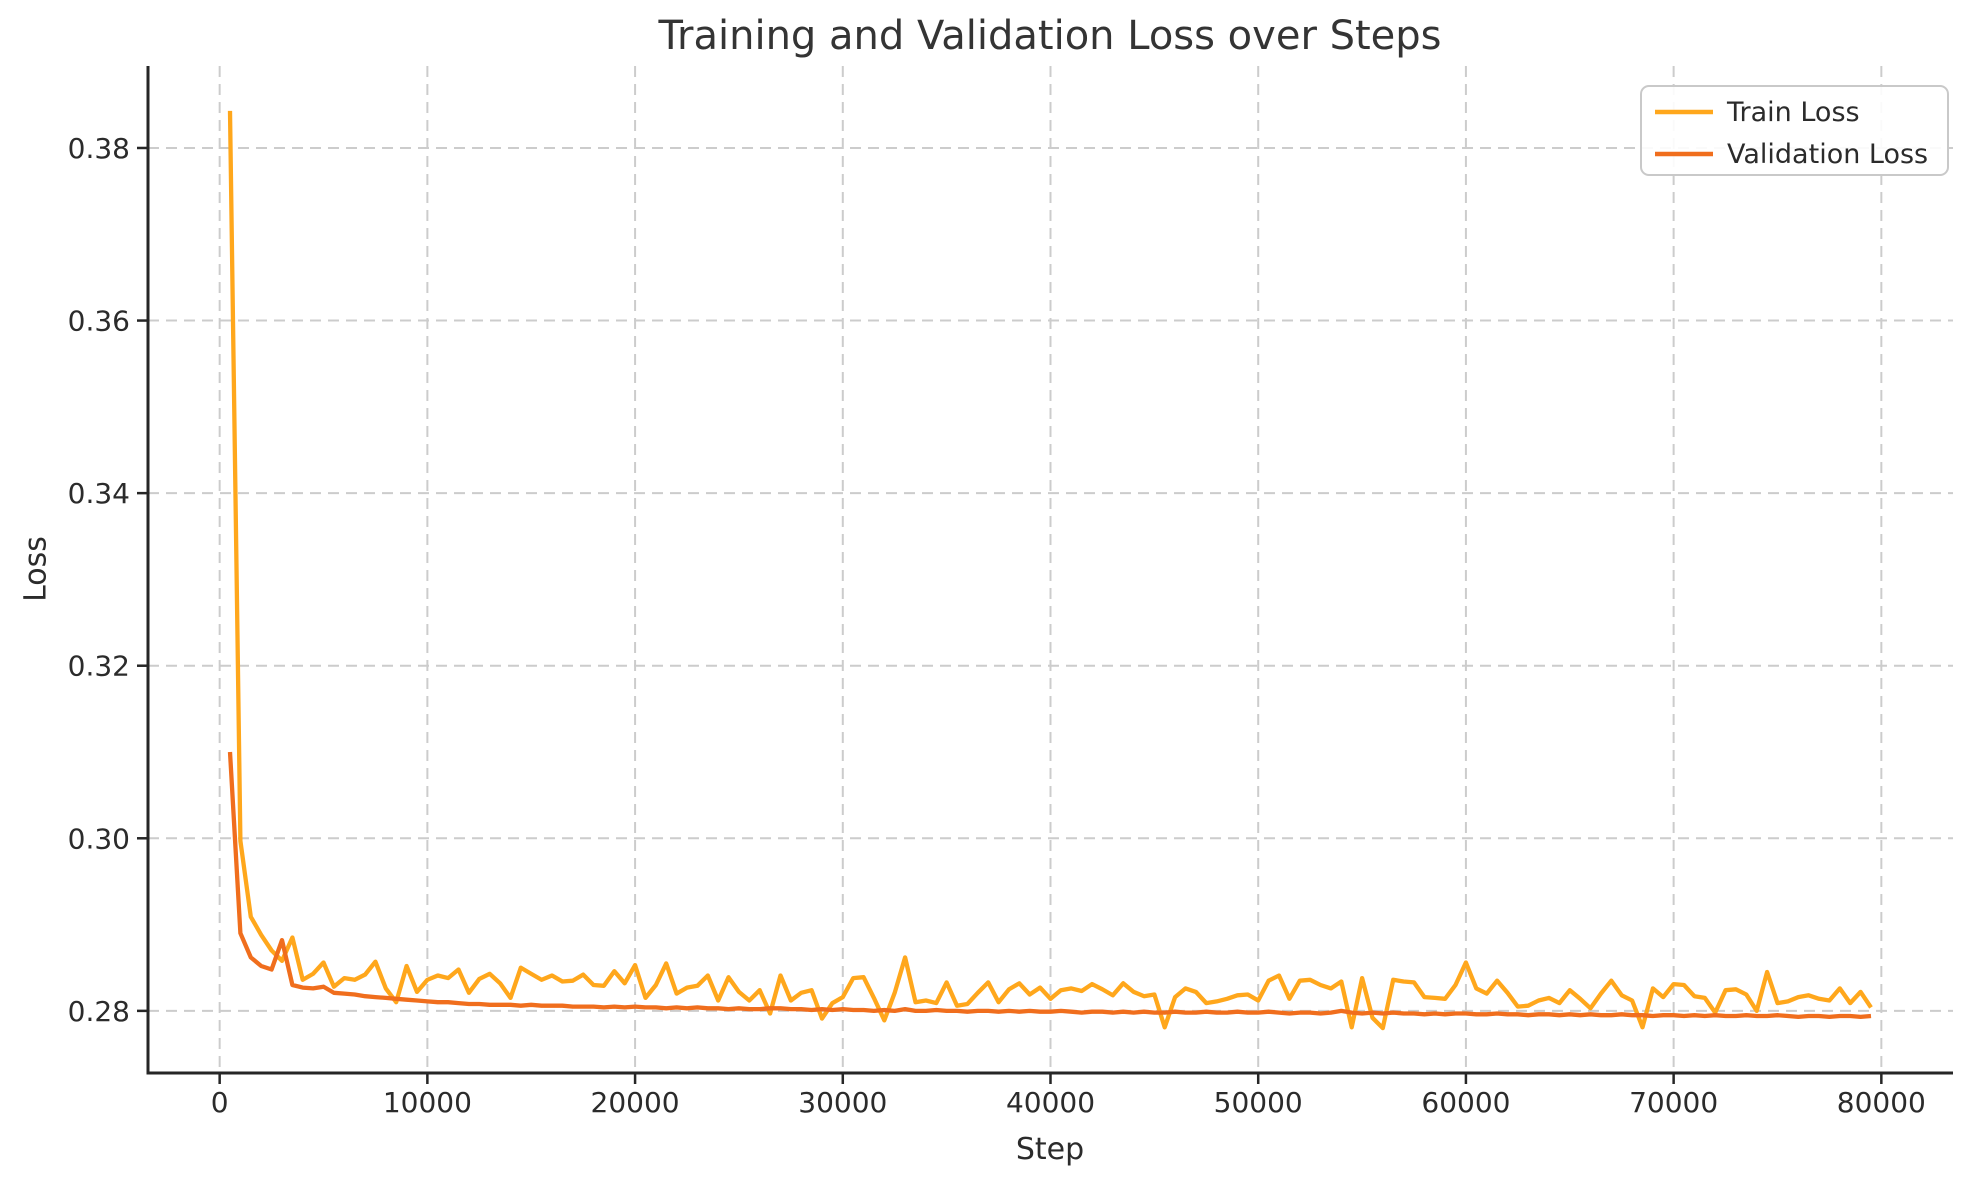 The height and width of the screenshot is (1180, 1980). What do you see at coordinates (1258, 1102) in the screenshot?
I see `x-tick-label: 50000` at bounding box center [1258, 1102].